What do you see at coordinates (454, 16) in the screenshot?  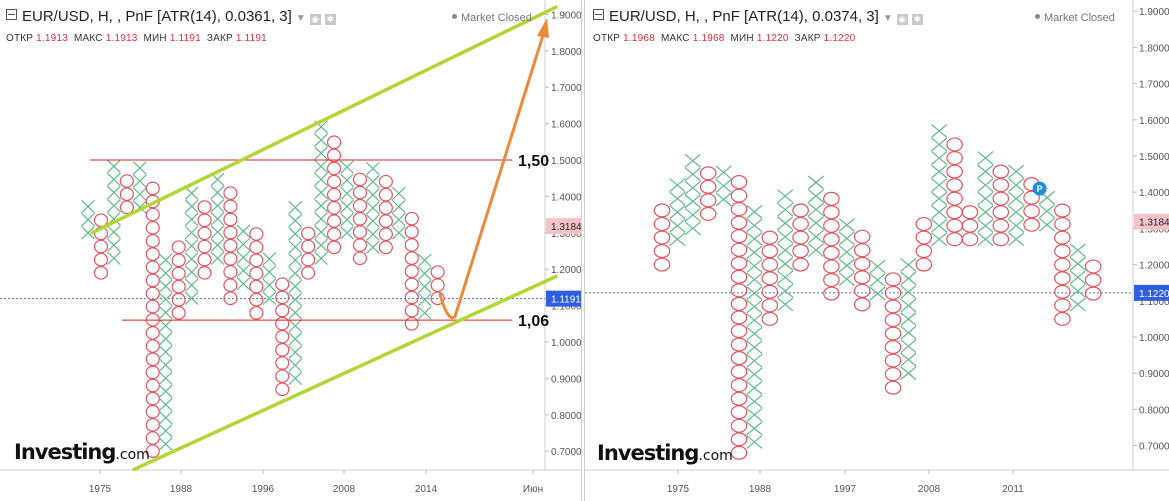 I see `status-dot-icon` at bounding box center [454, 16].